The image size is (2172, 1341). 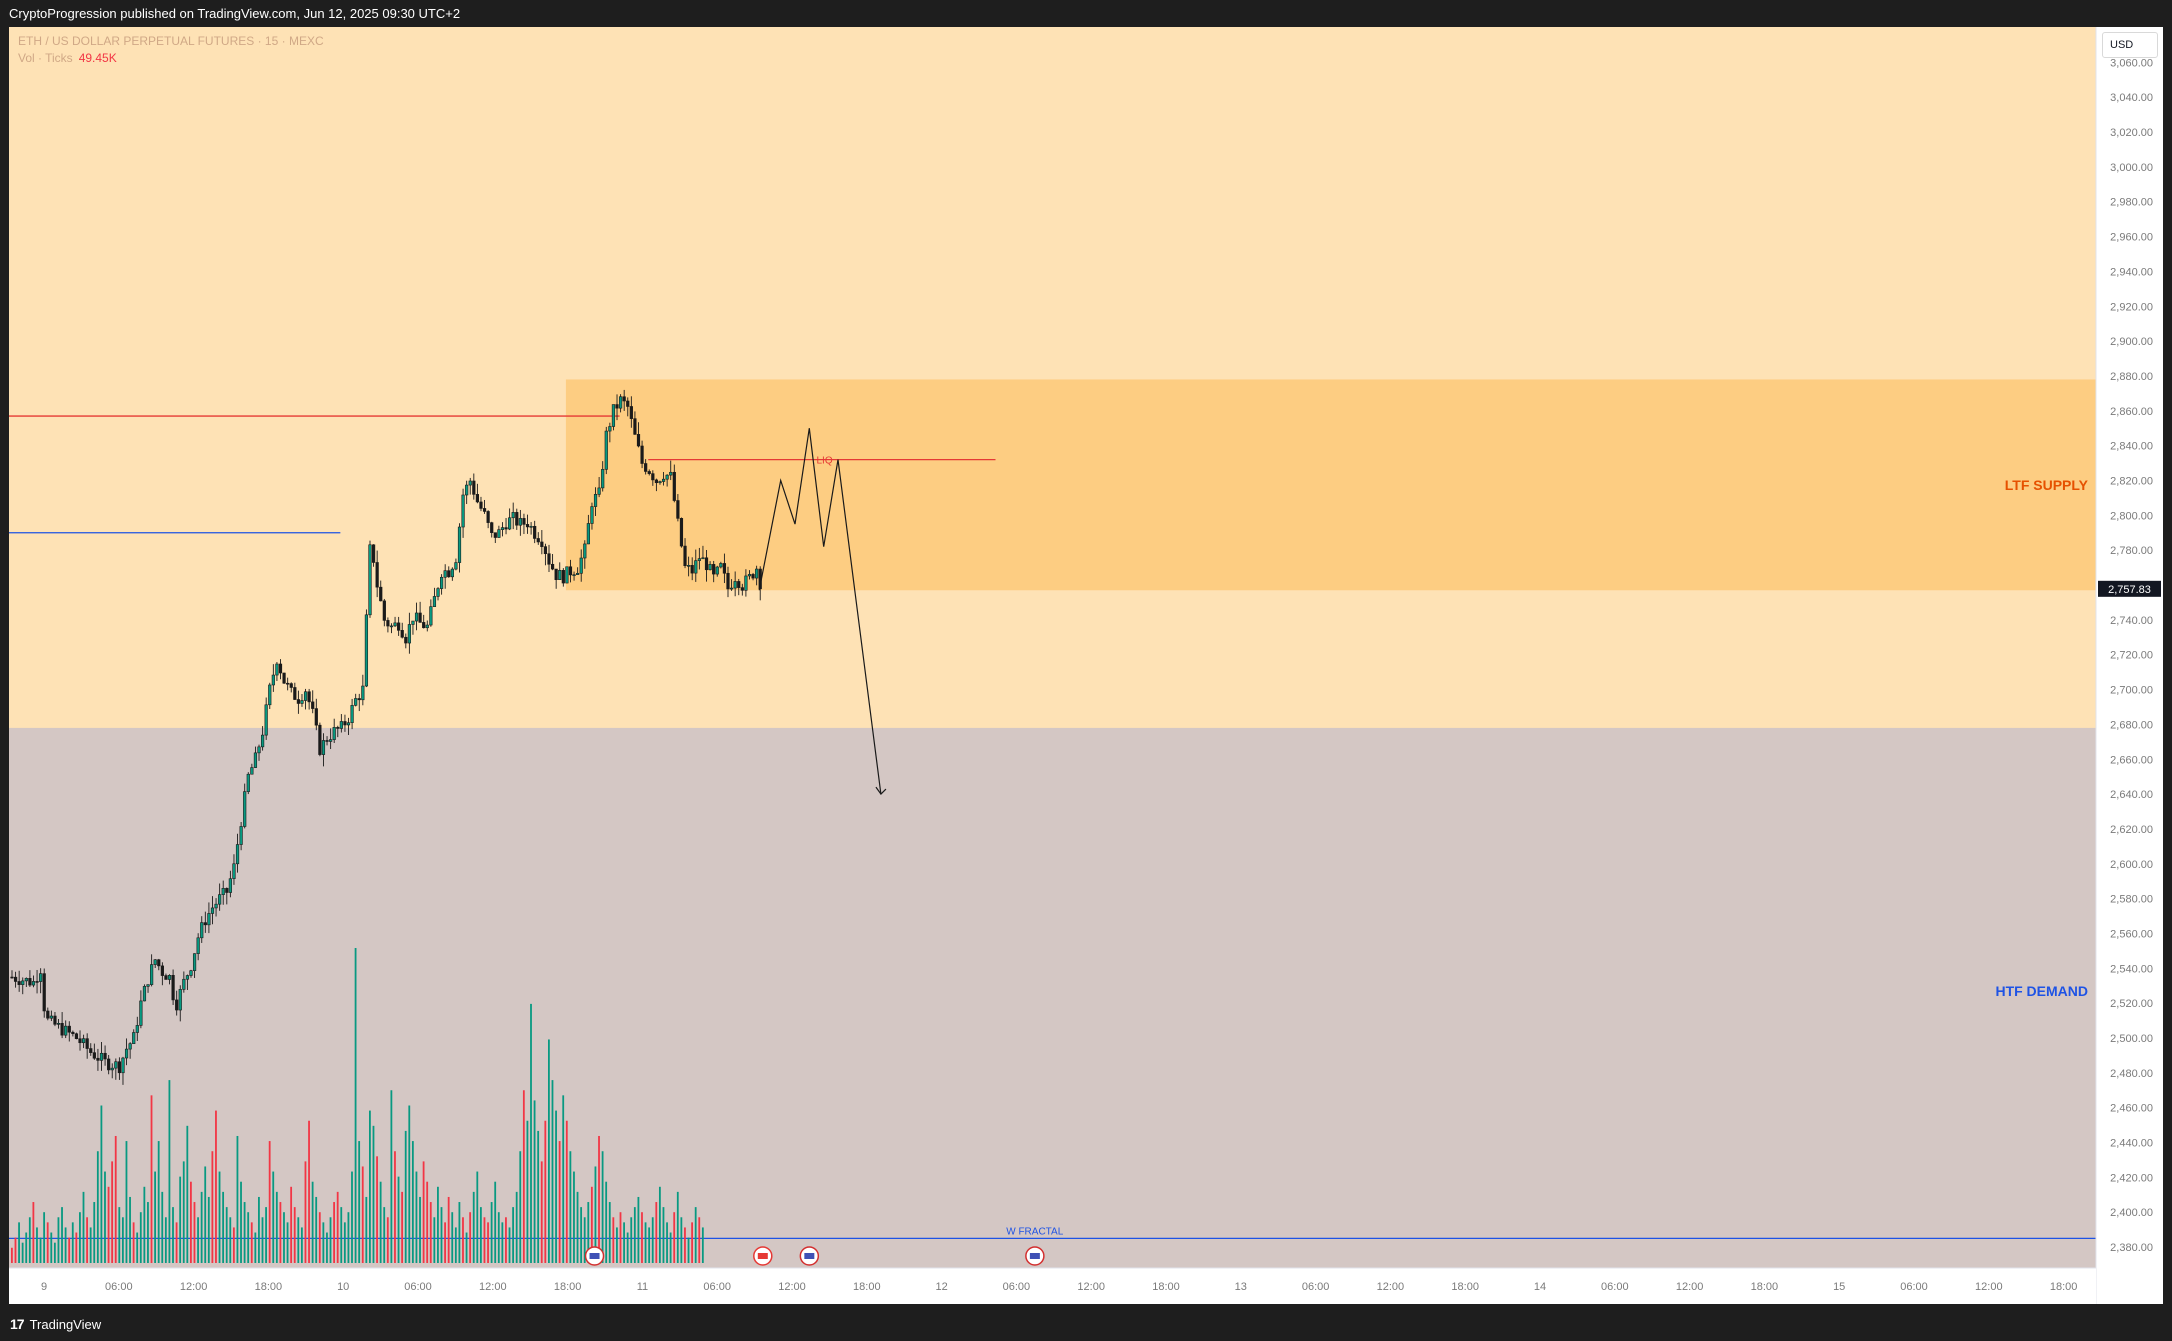 I want to click on currency-button: USD, so click(x=2130, y=45).